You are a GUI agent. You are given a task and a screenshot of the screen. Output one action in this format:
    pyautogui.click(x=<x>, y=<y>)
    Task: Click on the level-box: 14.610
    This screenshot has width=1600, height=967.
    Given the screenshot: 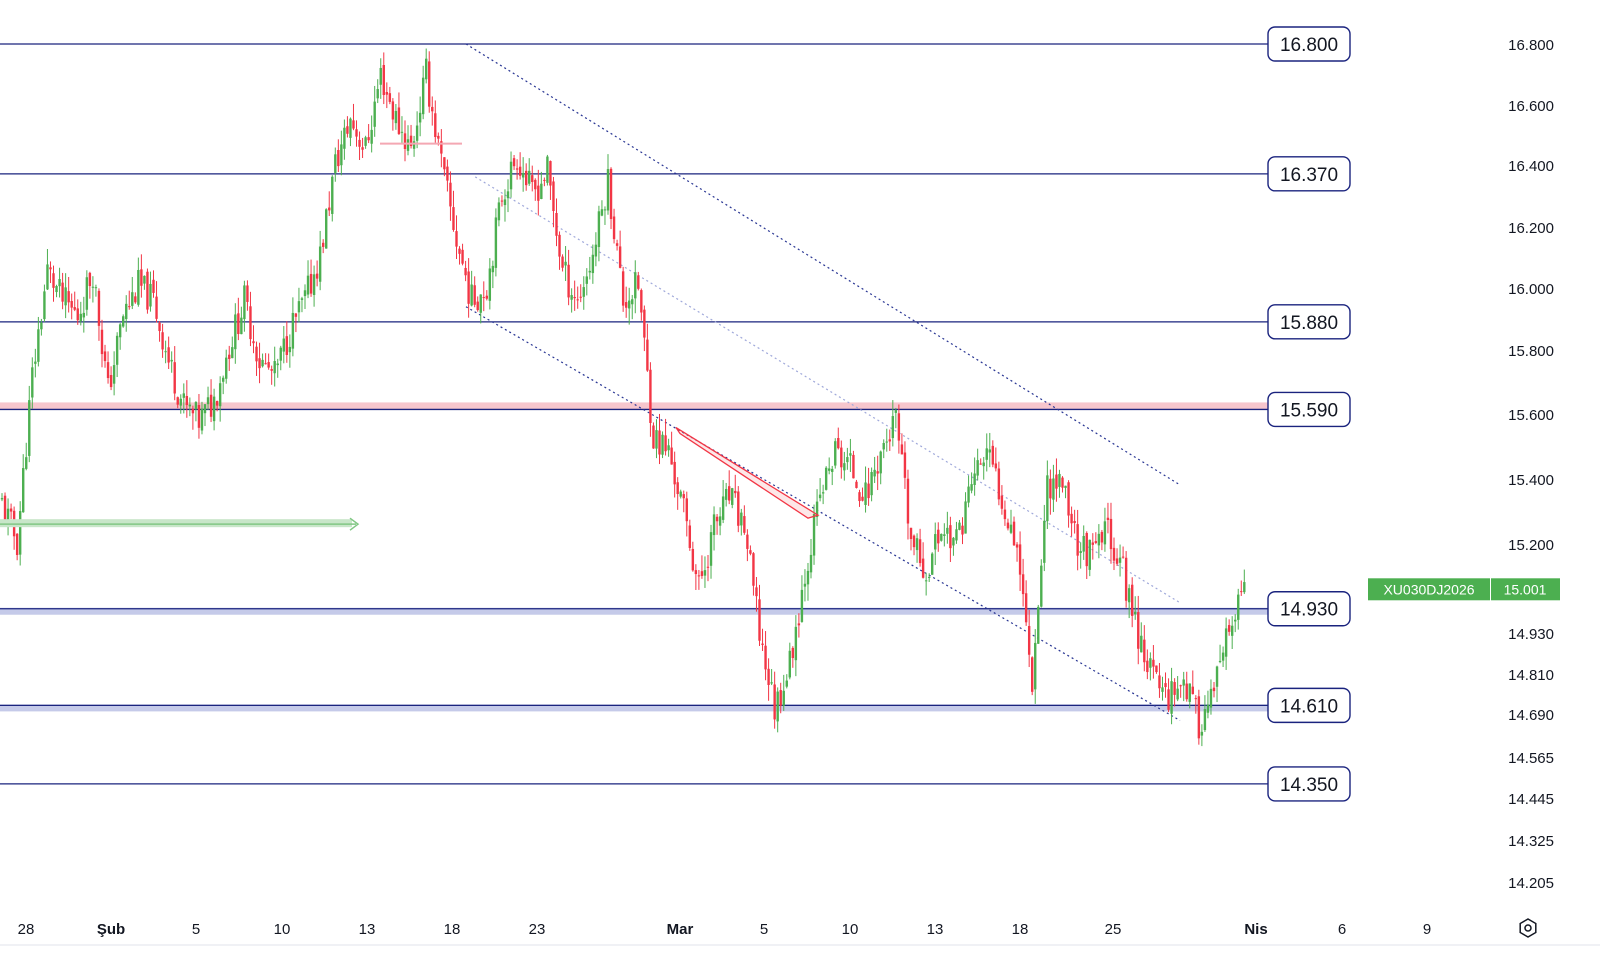 What is the action you would take?
    pyautogui.click(x=1309, y=705)
    